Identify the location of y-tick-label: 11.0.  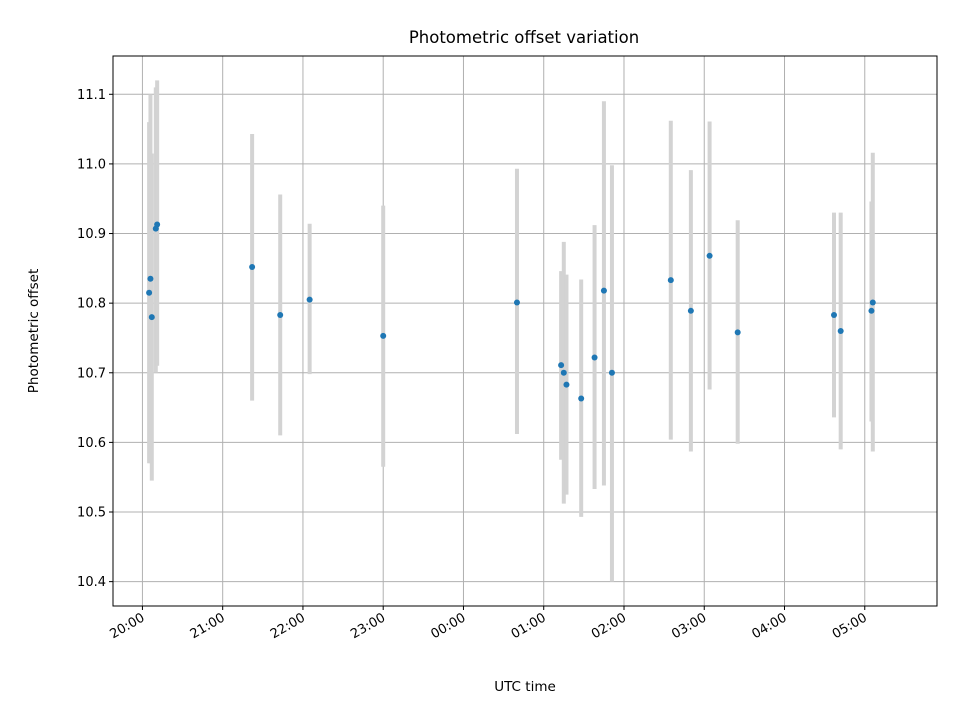
(91, 164).